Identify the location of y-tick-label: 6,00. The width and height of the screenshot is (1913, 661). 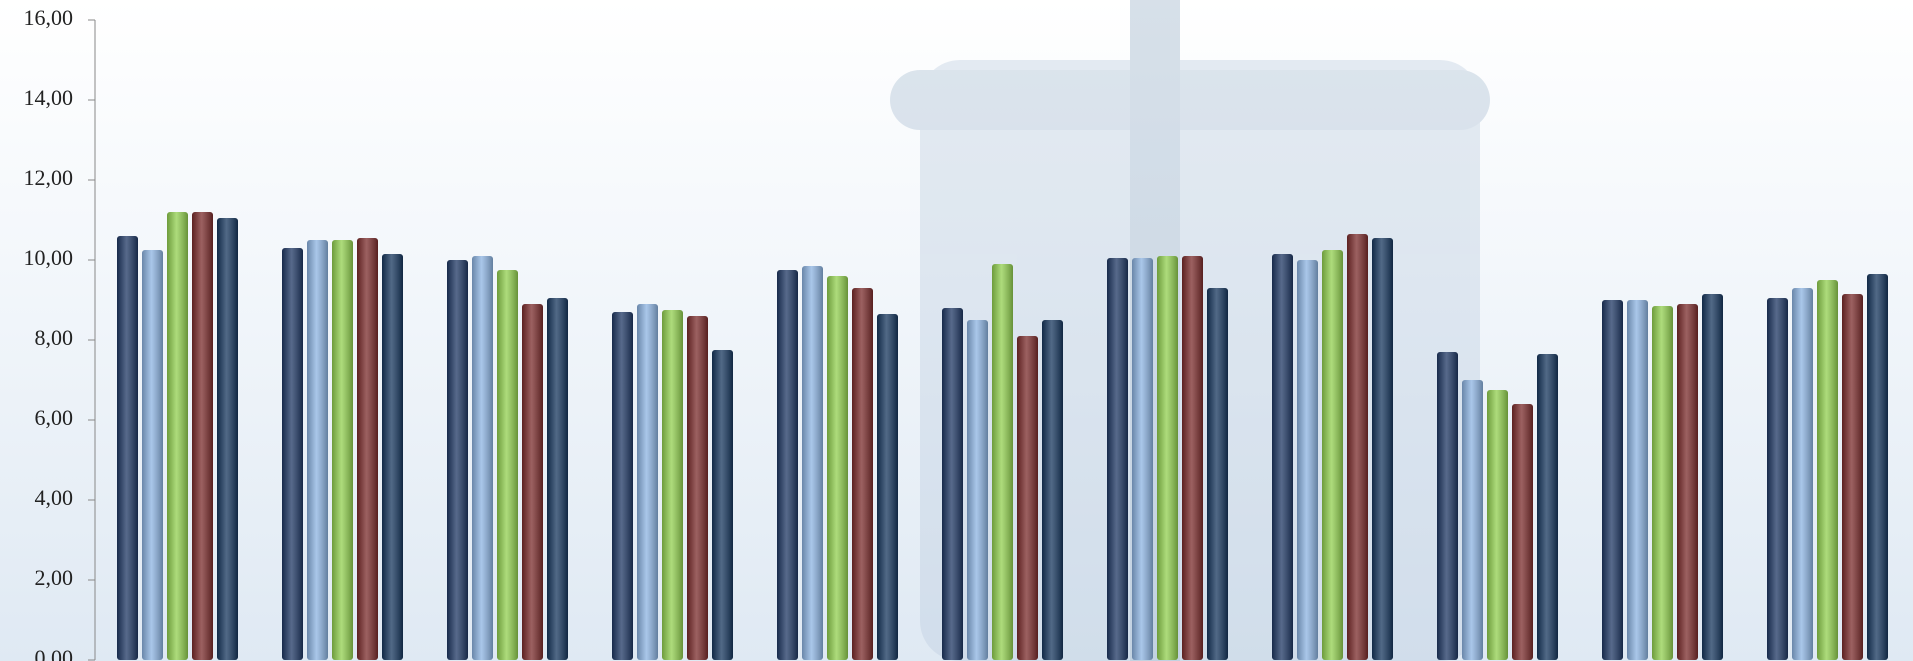
(54, 417).